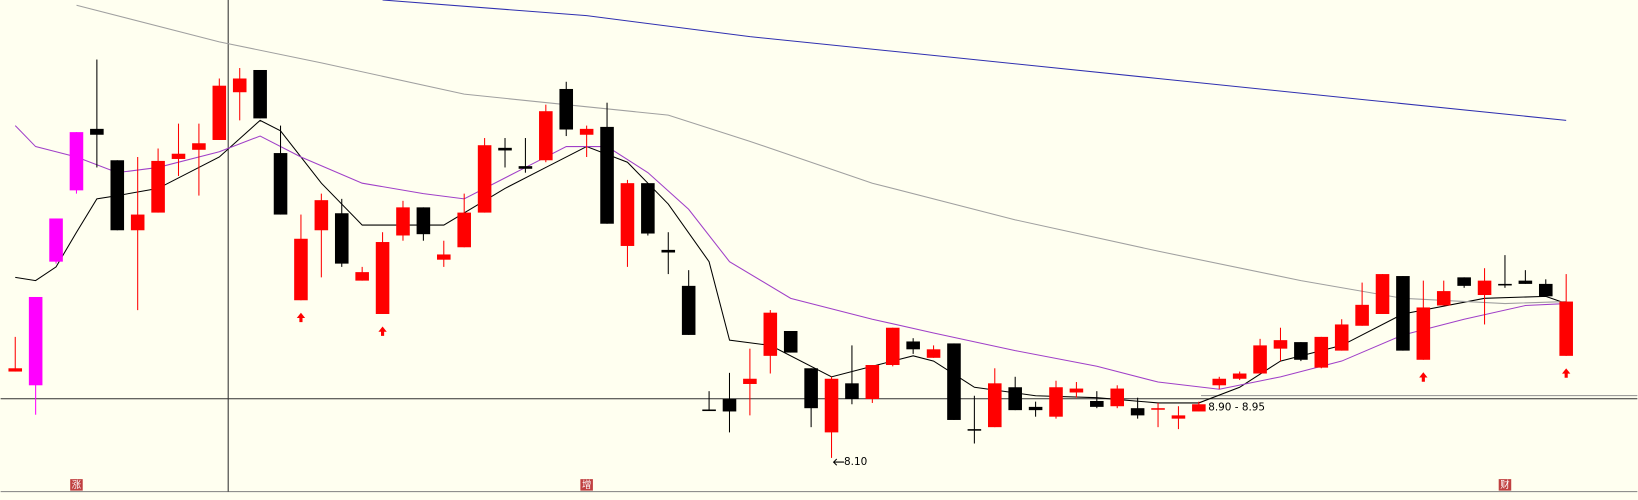 The height and width of the screenshot is (500, 1638). Describe the element at coordinates (1236, 407) in the screenshot. I see `annotation-label: 8.90 - 8.95` at that location.